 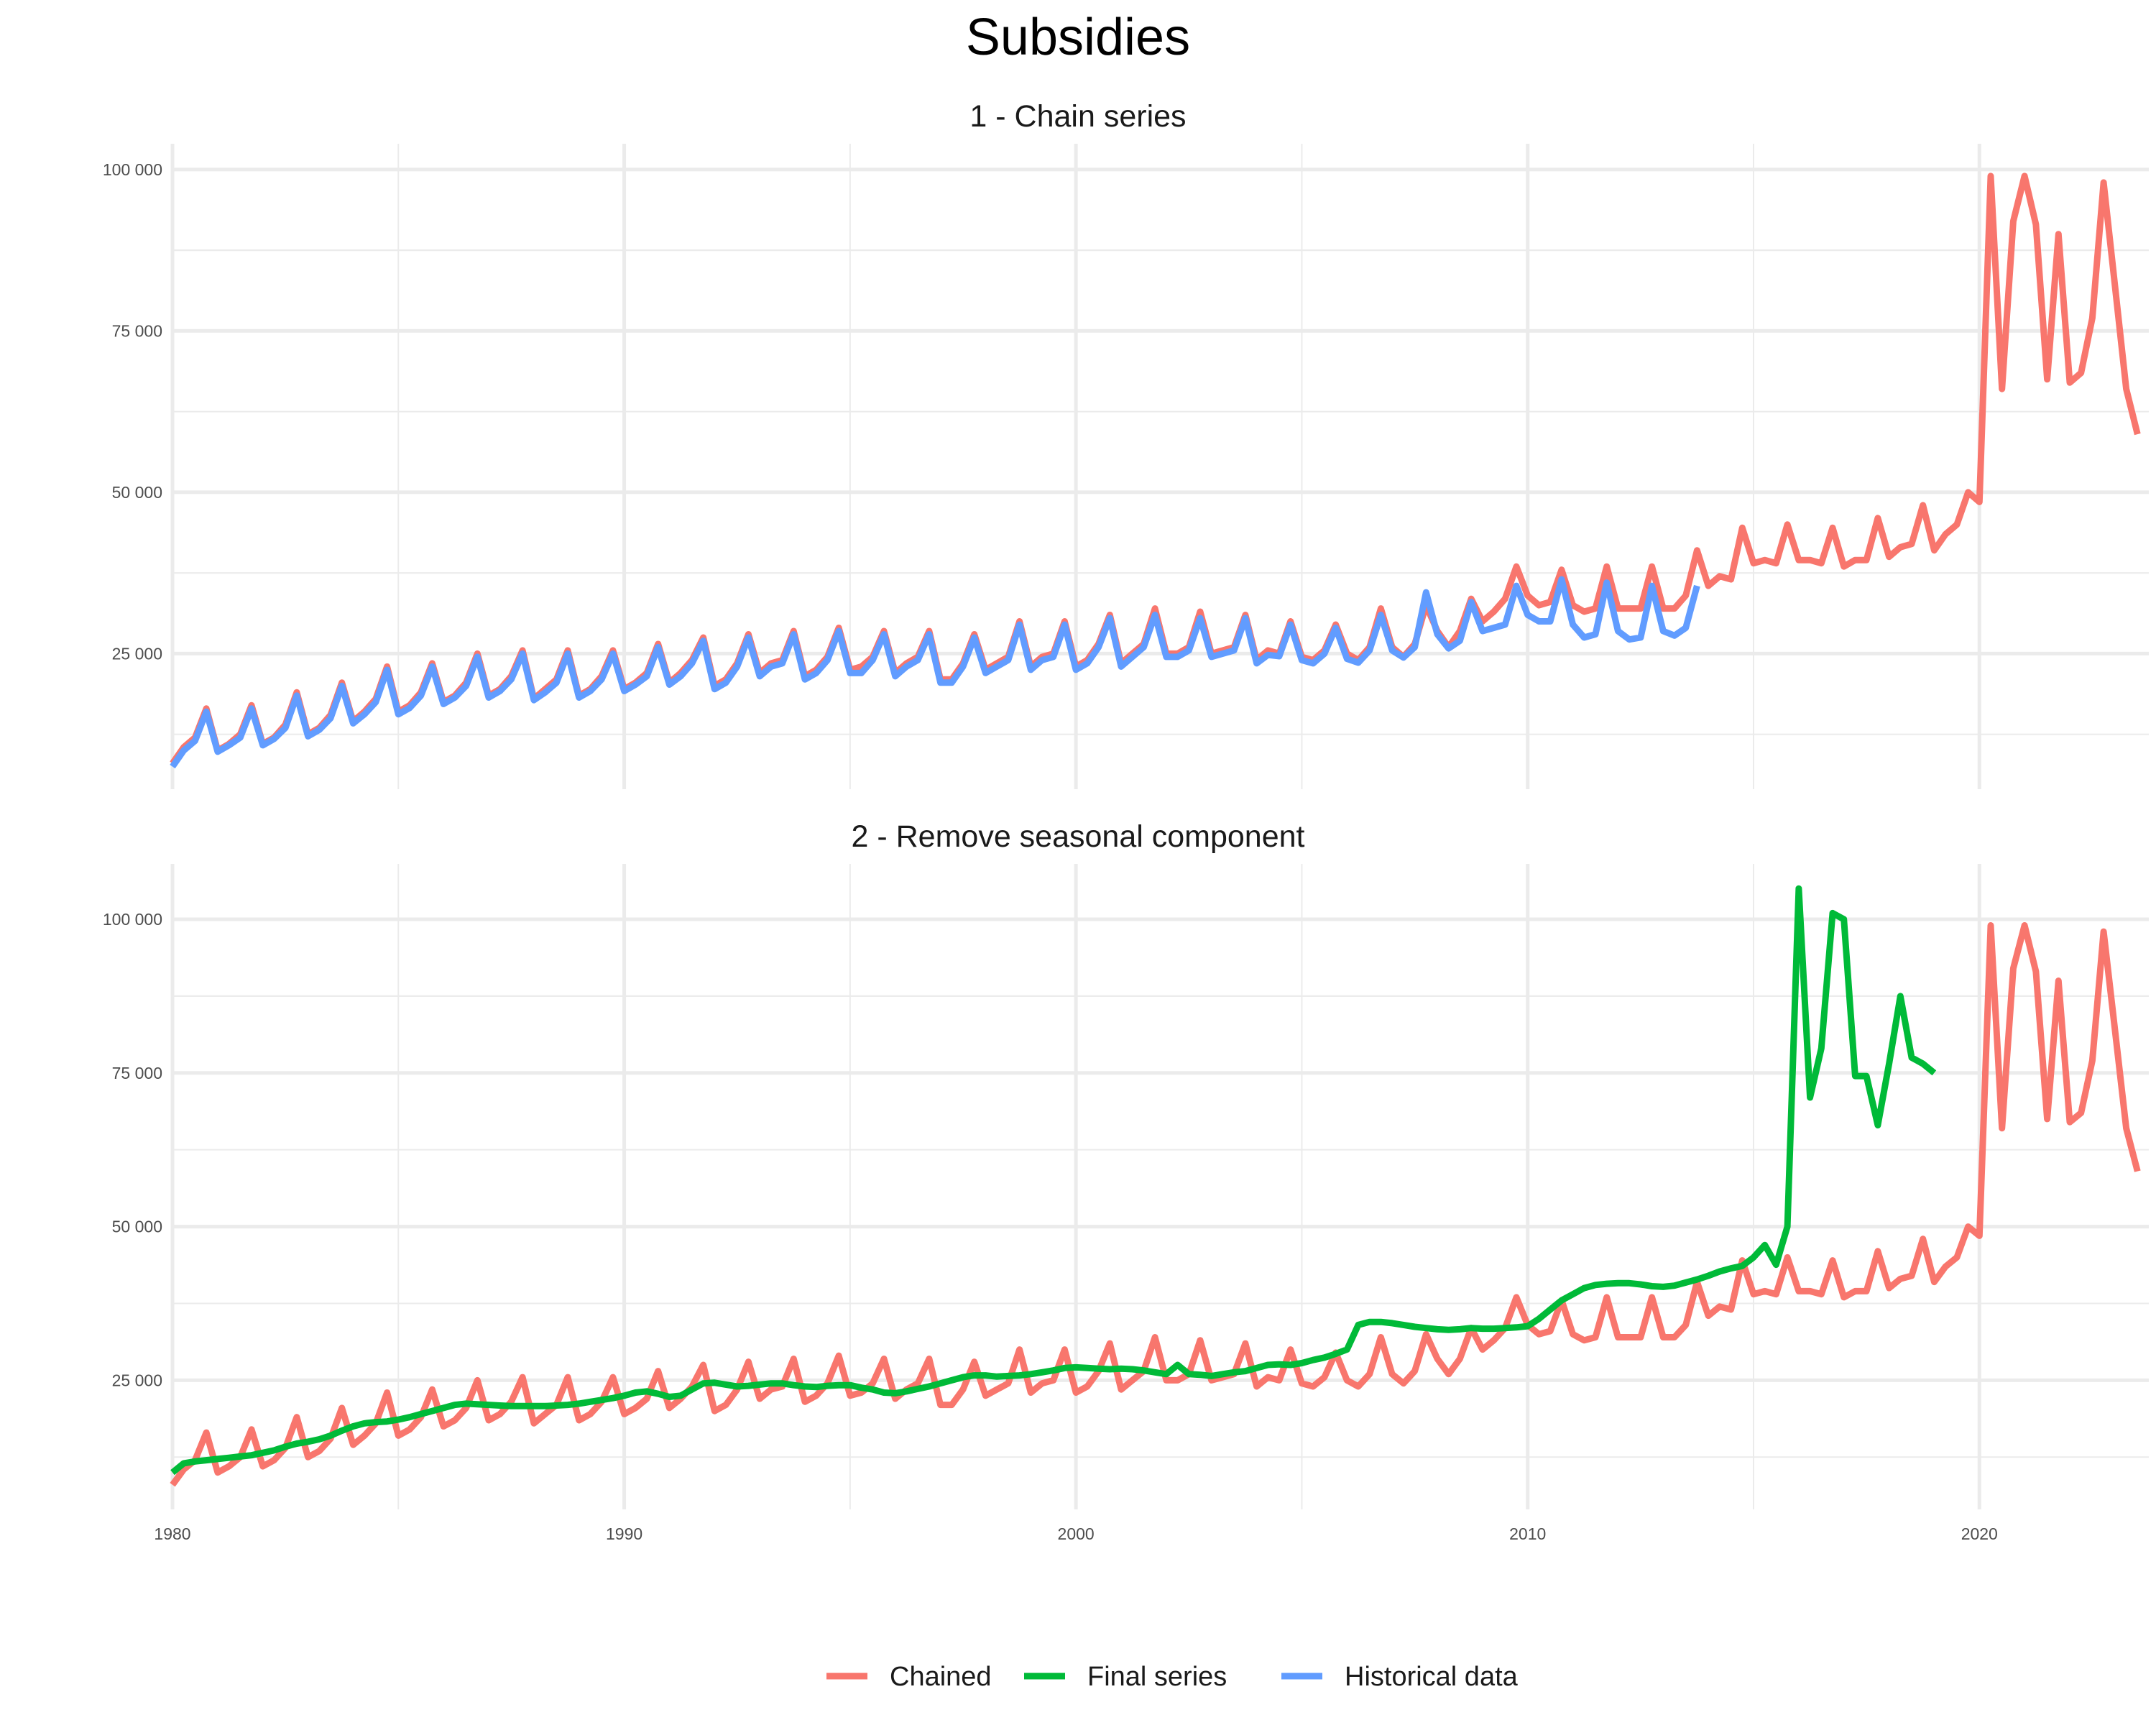 What do you see at coordinates (1078, 37) in the screenshot?
I see `chart-title: Subsidies` at bounding box center [1078, 37].